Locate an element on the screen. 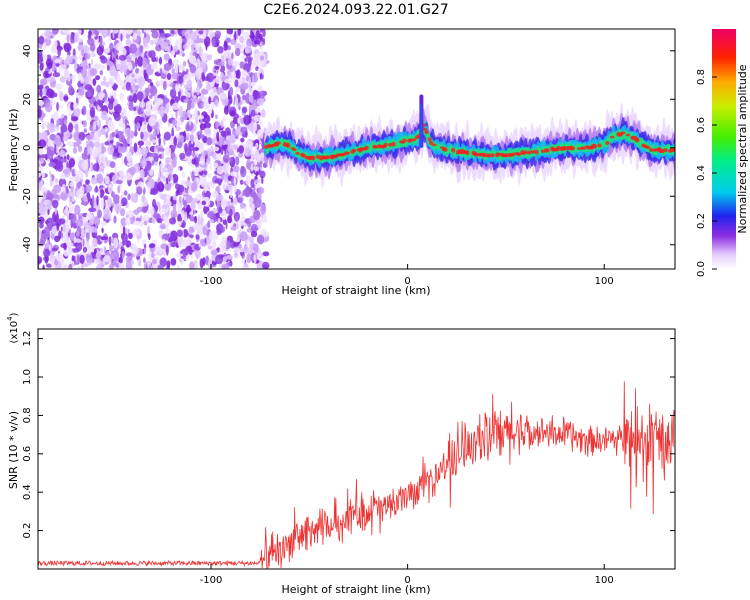 This screenshot has width=750, height=600. x-tick-label: 100 is located at coordinates (604, 281).